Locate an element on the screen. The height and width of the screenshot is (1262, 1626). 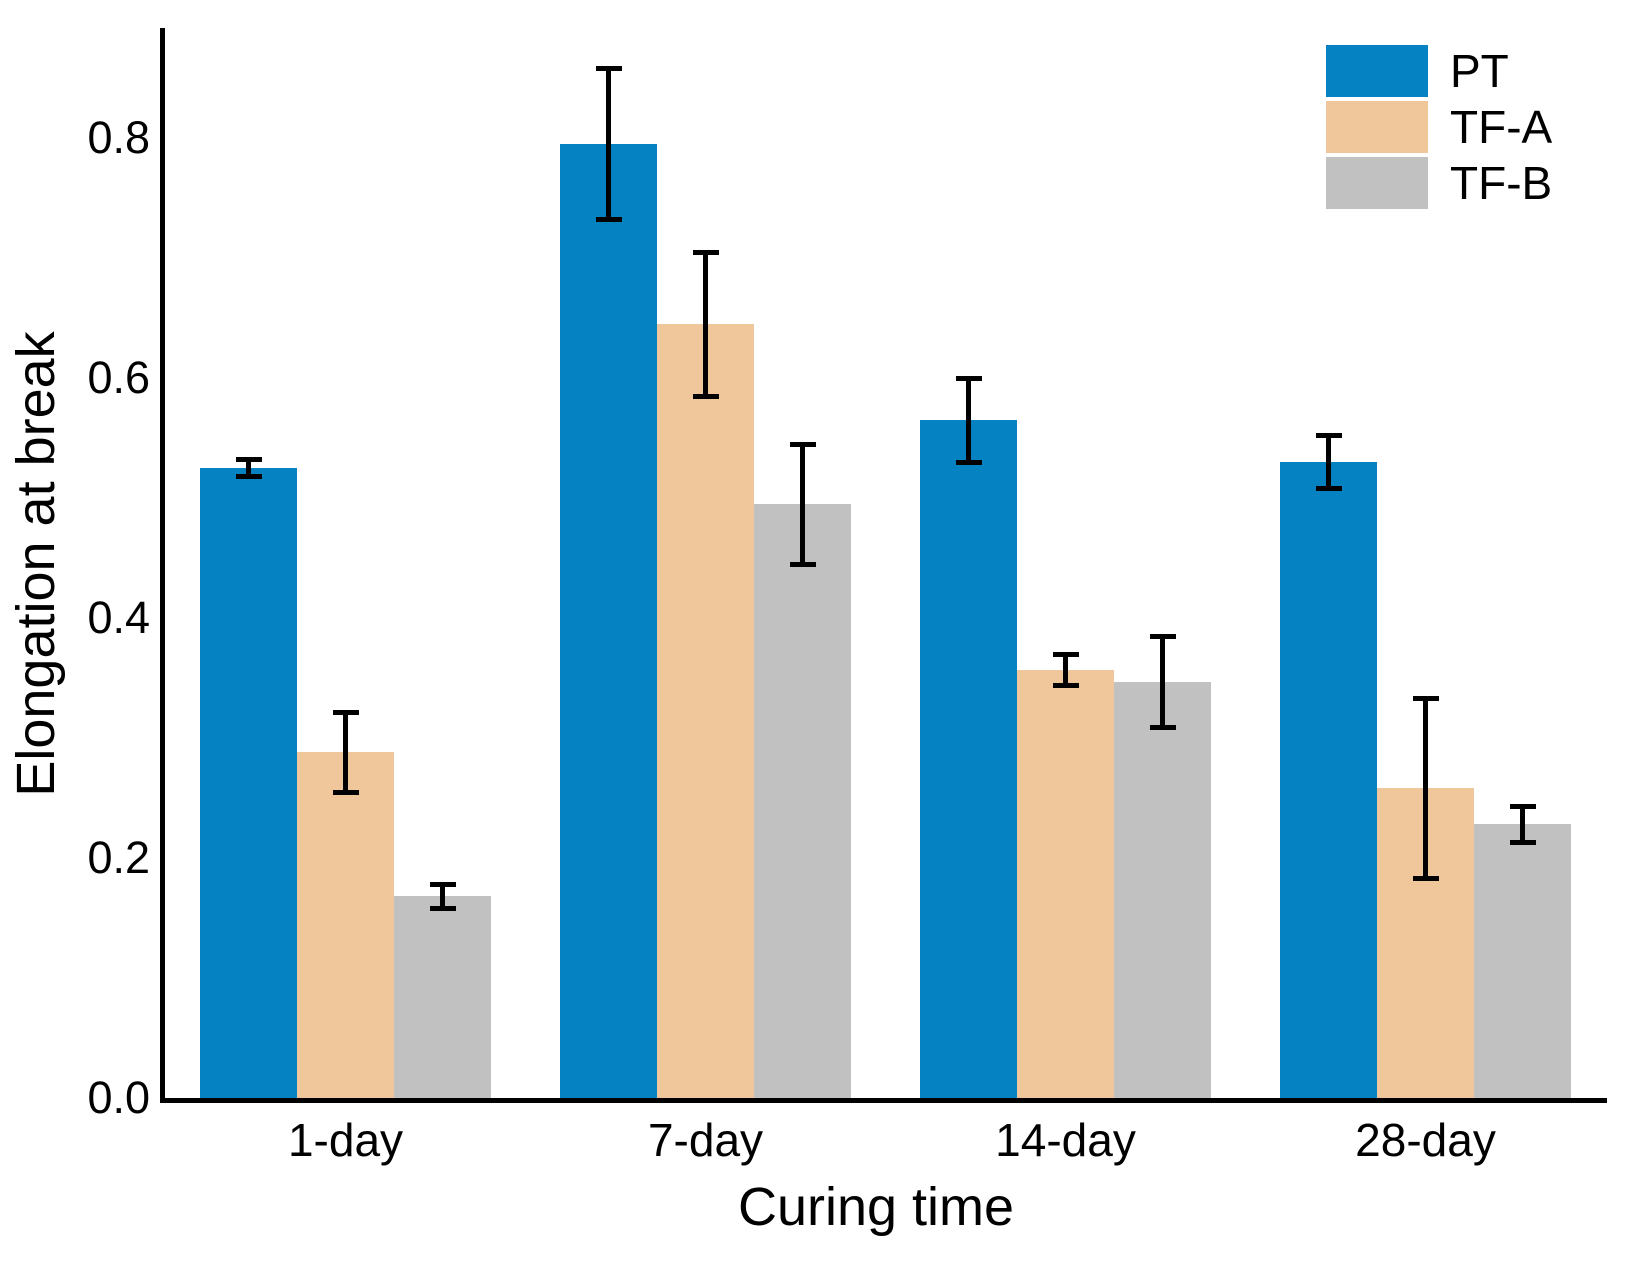
y-axis-spine is located at coordinates (162, 565).